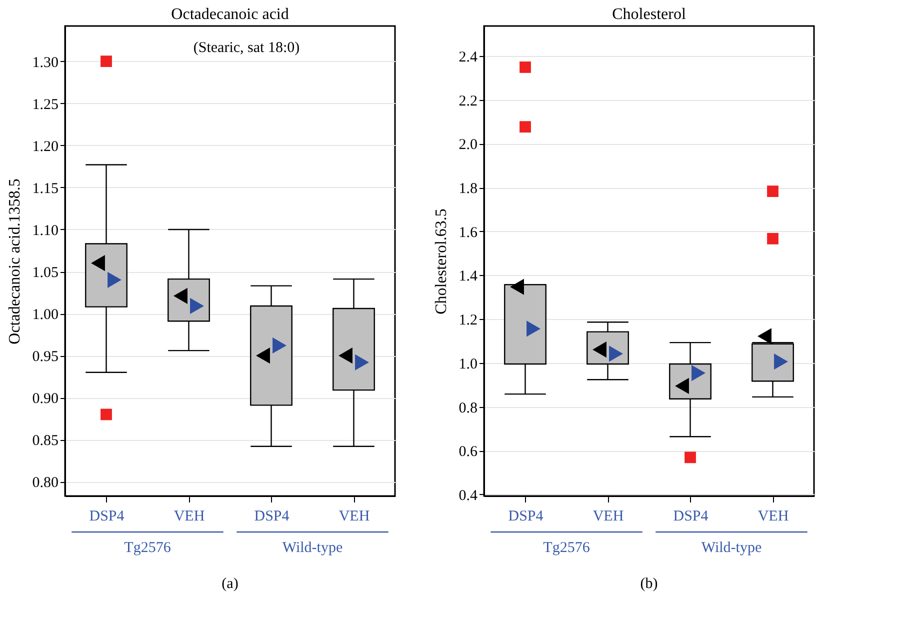 The width and height of the screenshot is (904, 643). I want to click on y-tick-label: 1.15, so click(45, 188).